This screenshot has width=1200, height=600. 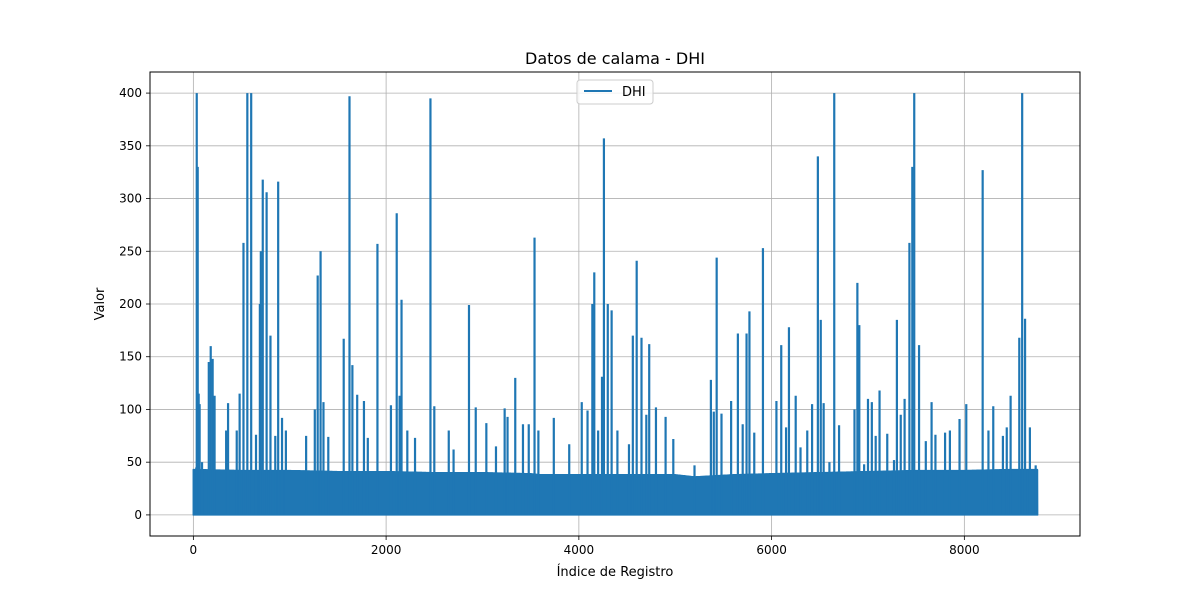 What do you see at coordinates (130, 251) in the screenshot?
I see `y-tick-label: 250` at bounding box center [130, 251].